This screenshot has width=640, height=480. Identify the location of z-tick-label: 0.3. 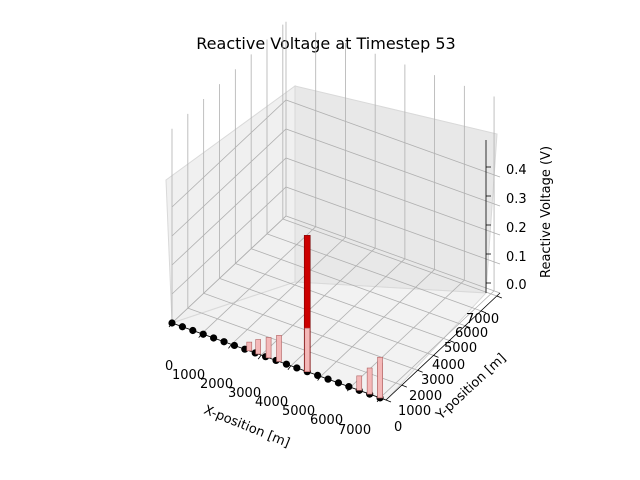
(516, 199).